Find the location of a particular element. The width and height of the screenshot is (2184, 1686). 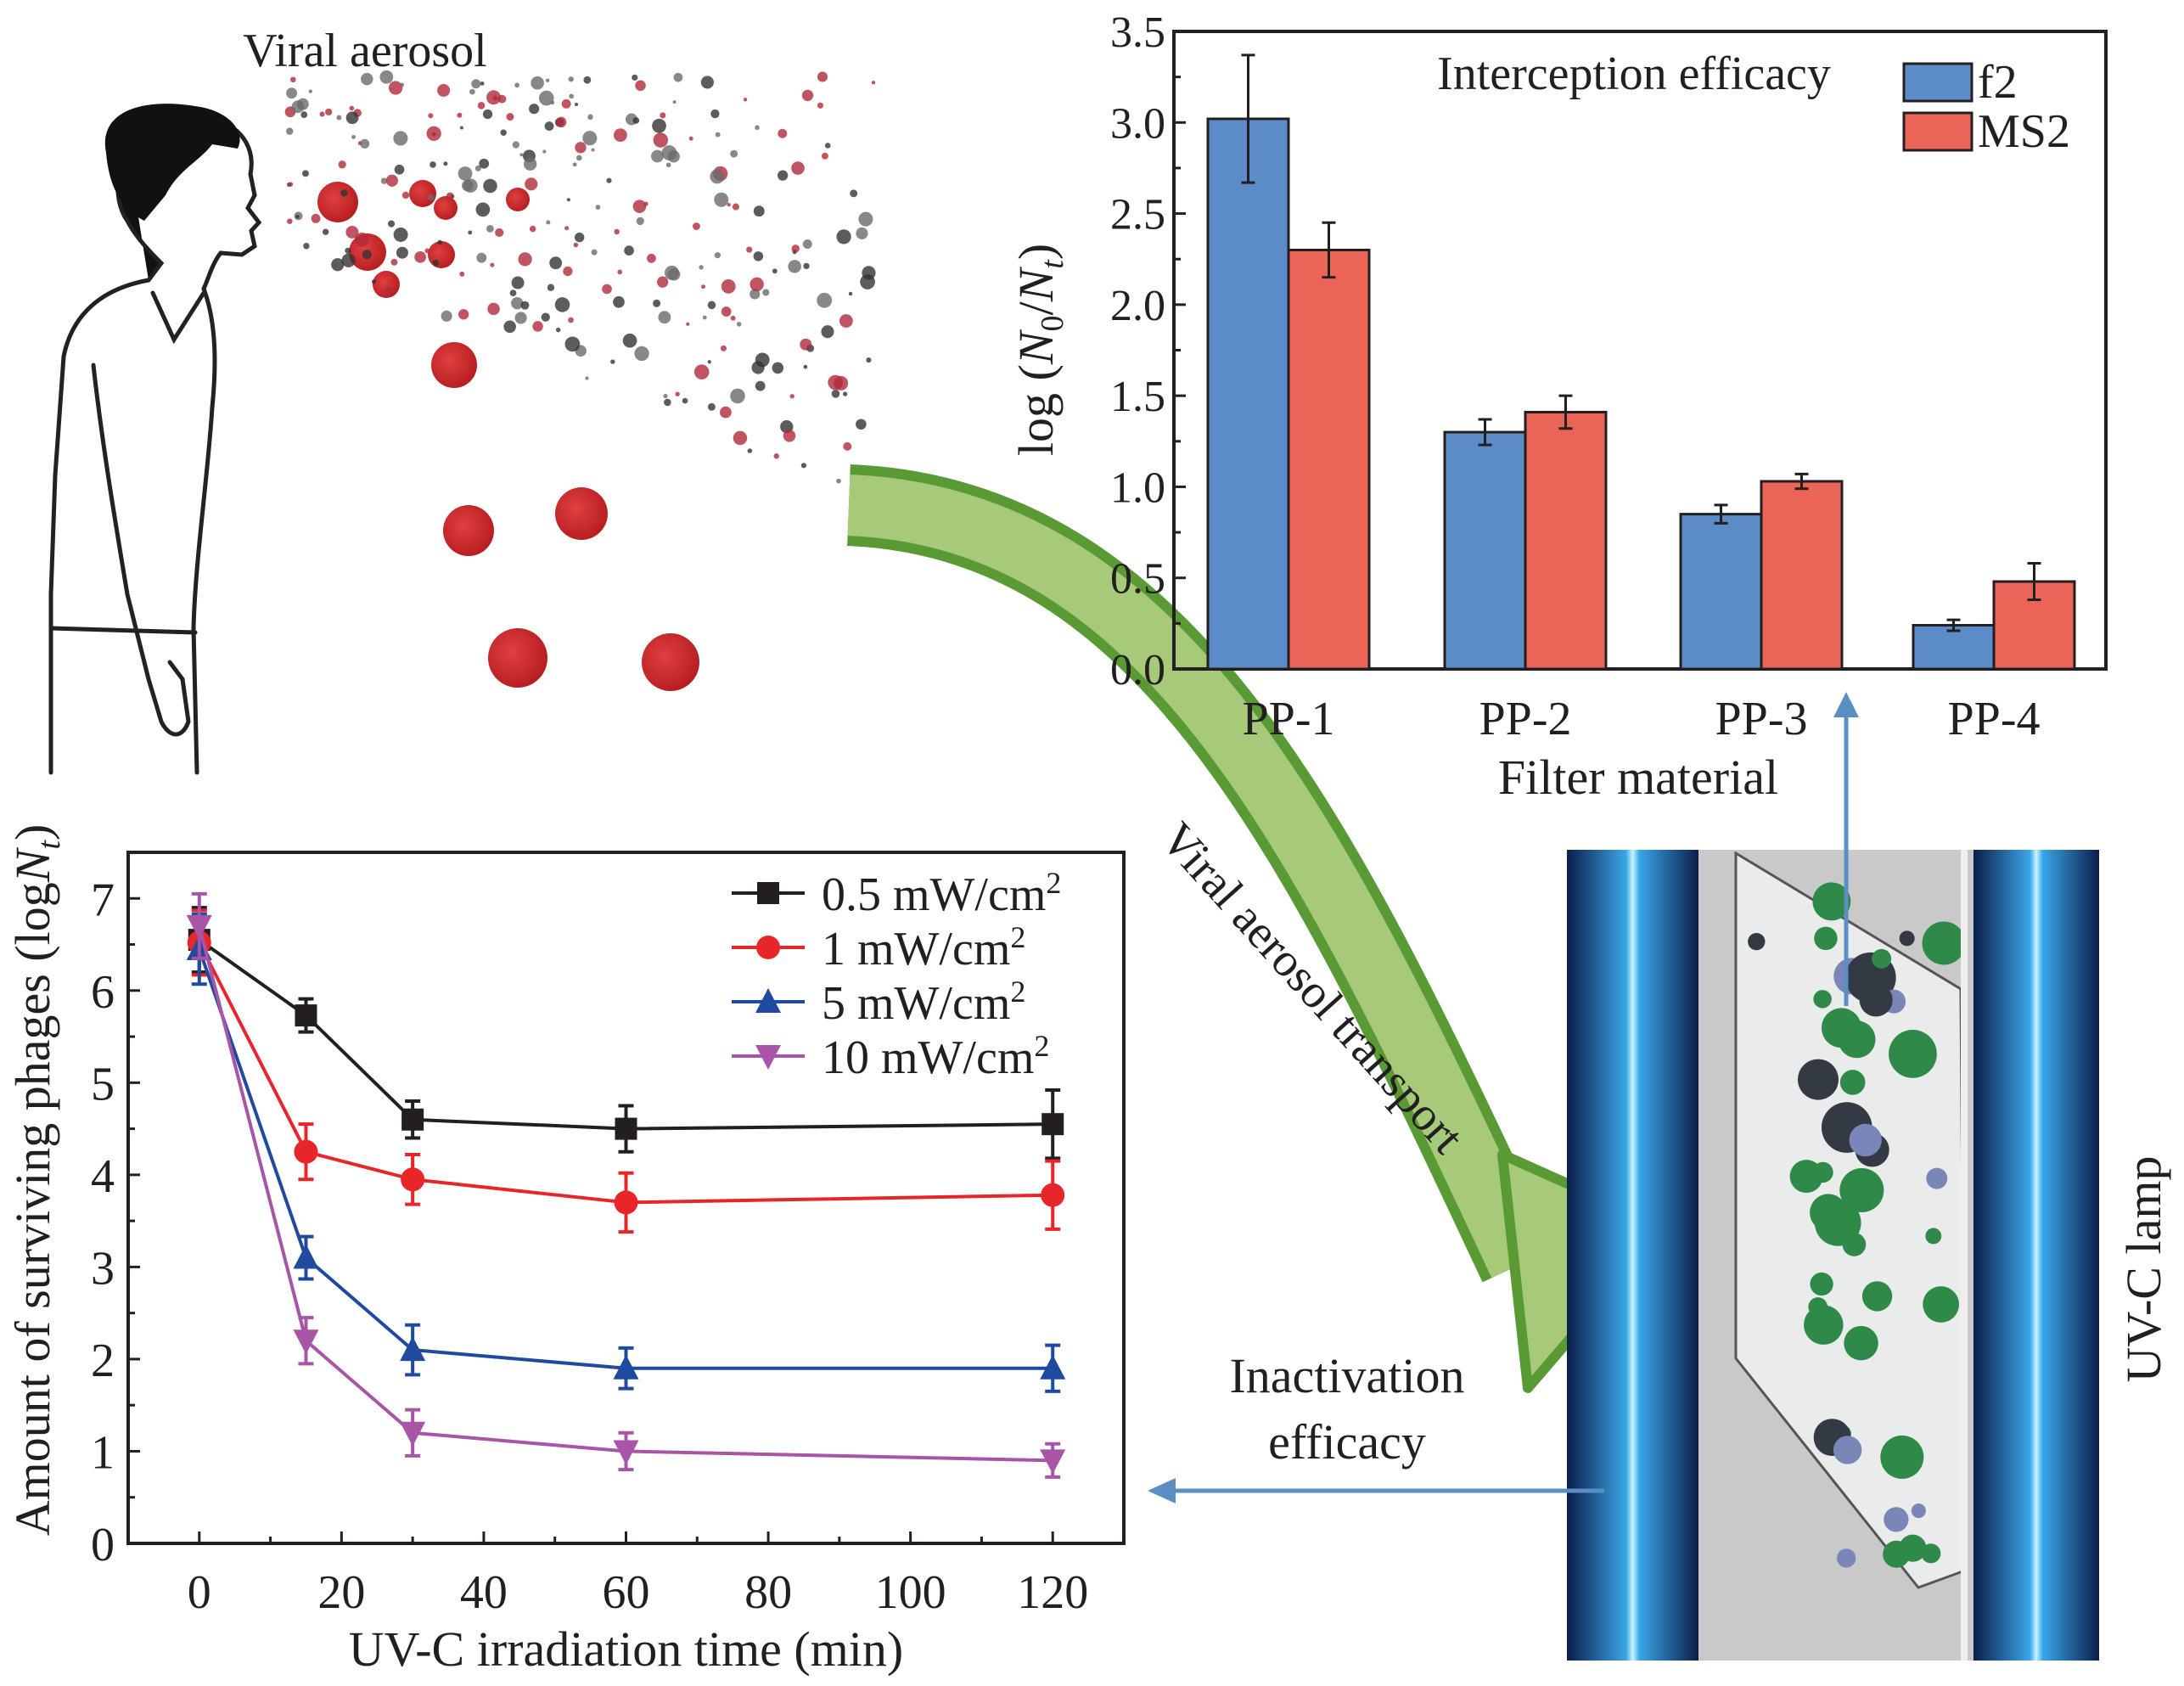

virus-particles is located at coordinates (1857, 1225).